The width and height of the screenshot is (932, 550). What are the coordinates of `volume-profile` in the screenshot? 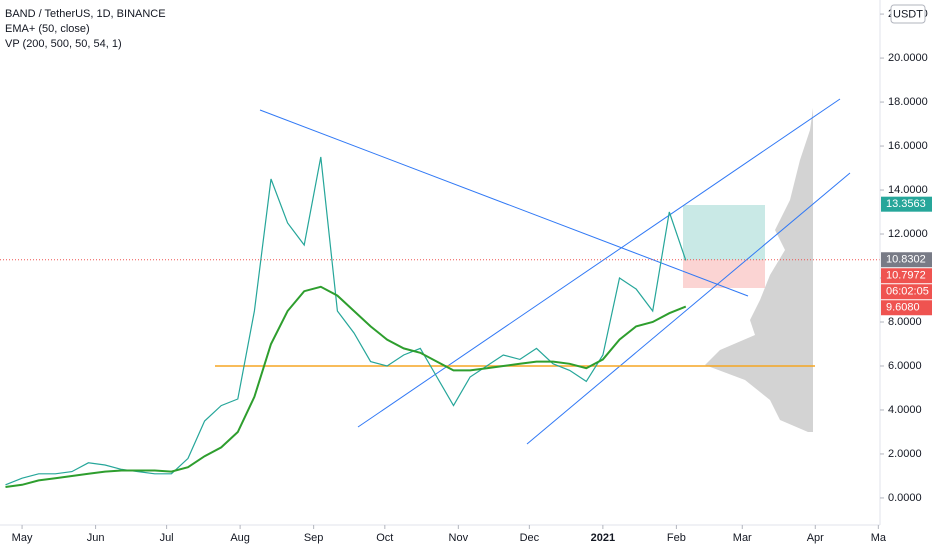 It's located at (759, 270).